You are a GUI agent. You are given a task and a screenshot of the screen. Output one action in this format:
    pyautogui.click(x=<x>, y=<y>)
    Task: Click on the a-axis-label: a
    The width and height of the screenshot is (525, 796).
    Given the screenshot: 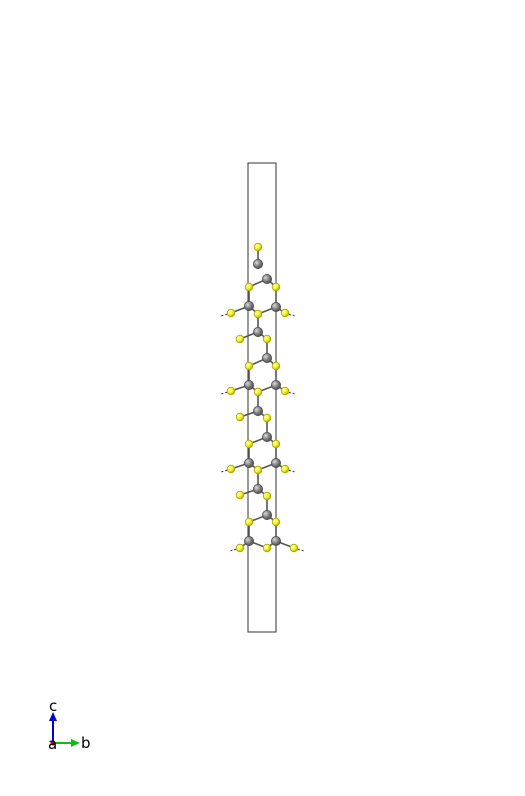 What is the action you would take?
    pyautogui.click(x=52, y=744)
    